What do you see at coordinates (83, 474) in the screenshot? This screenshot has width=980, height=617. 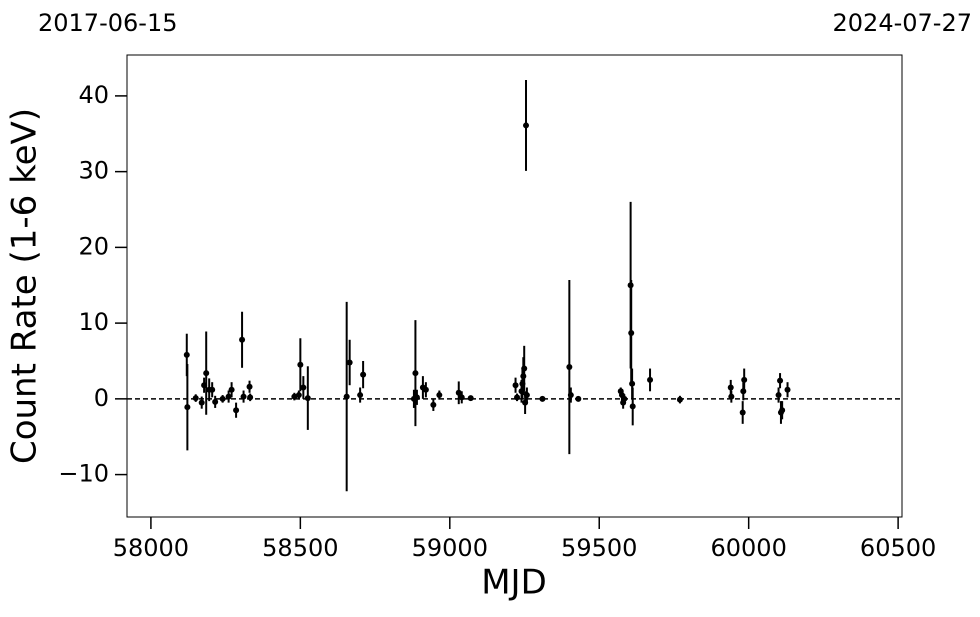 I see `y-tick-label: −10` at bounding box center [83, 474].